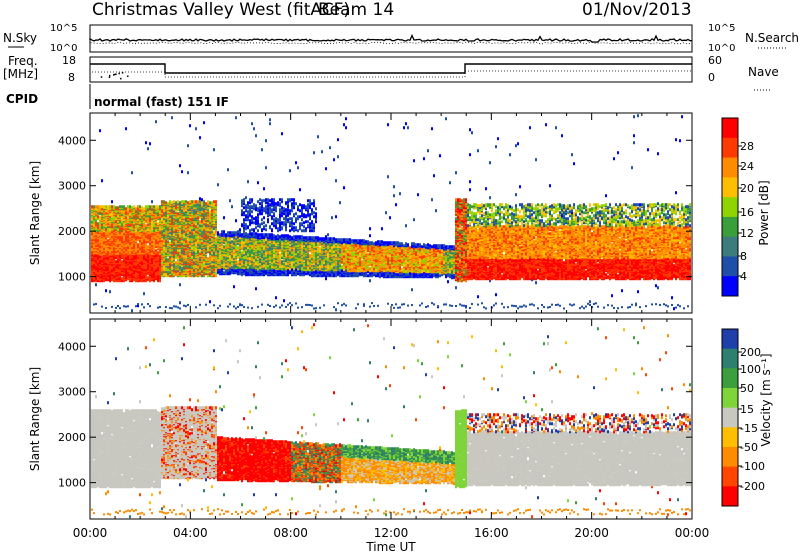 Image resolution: width=800 pixels, height=554 pixels. Describe the element at coordinates (63, 28) in the screenshot. I see `nsky-tick-top: 10^5` at that location.